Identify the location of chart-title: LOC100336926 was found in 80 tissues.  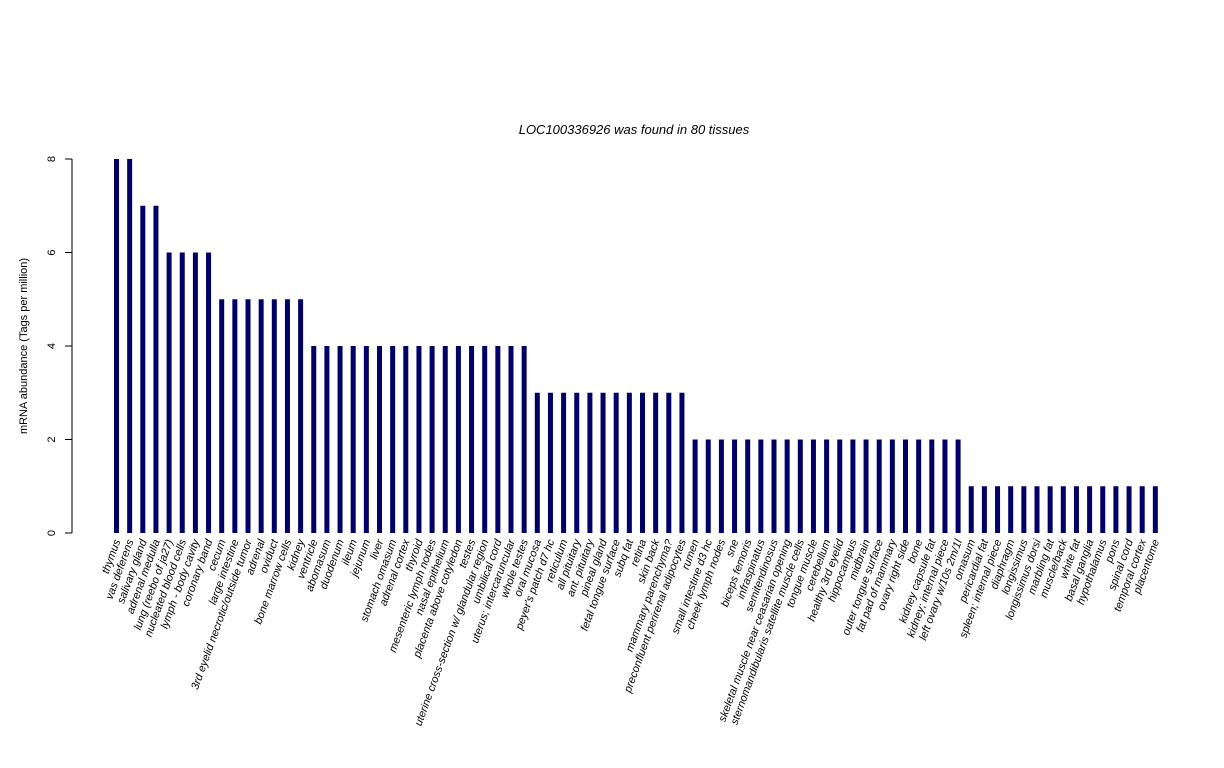
(634, 129).